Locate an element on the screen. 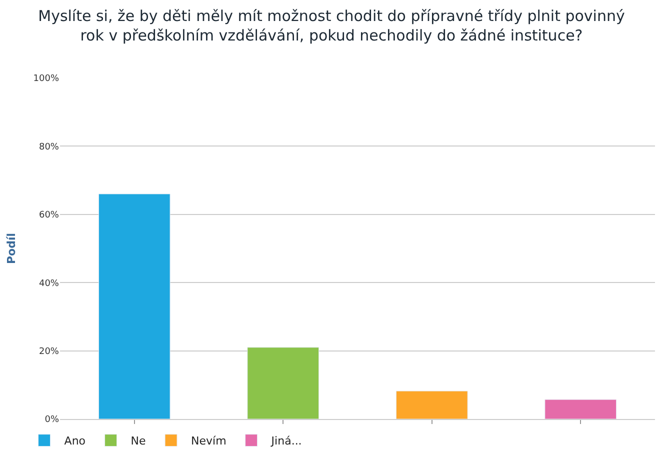  y-tick-label: 100% is located at coordinates (46, 79).